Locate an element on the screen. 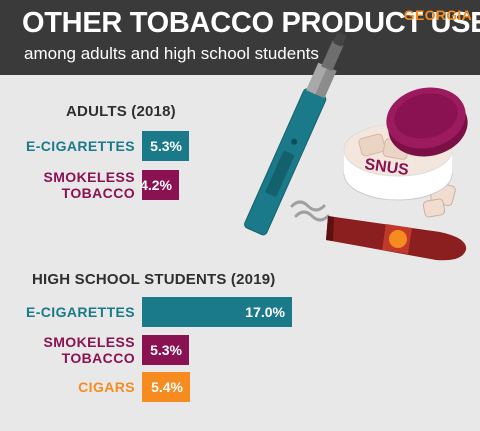 Image resolution: width=480 pixels, height=431 pixels. cigar-icon is located at coordinates (396, 238).